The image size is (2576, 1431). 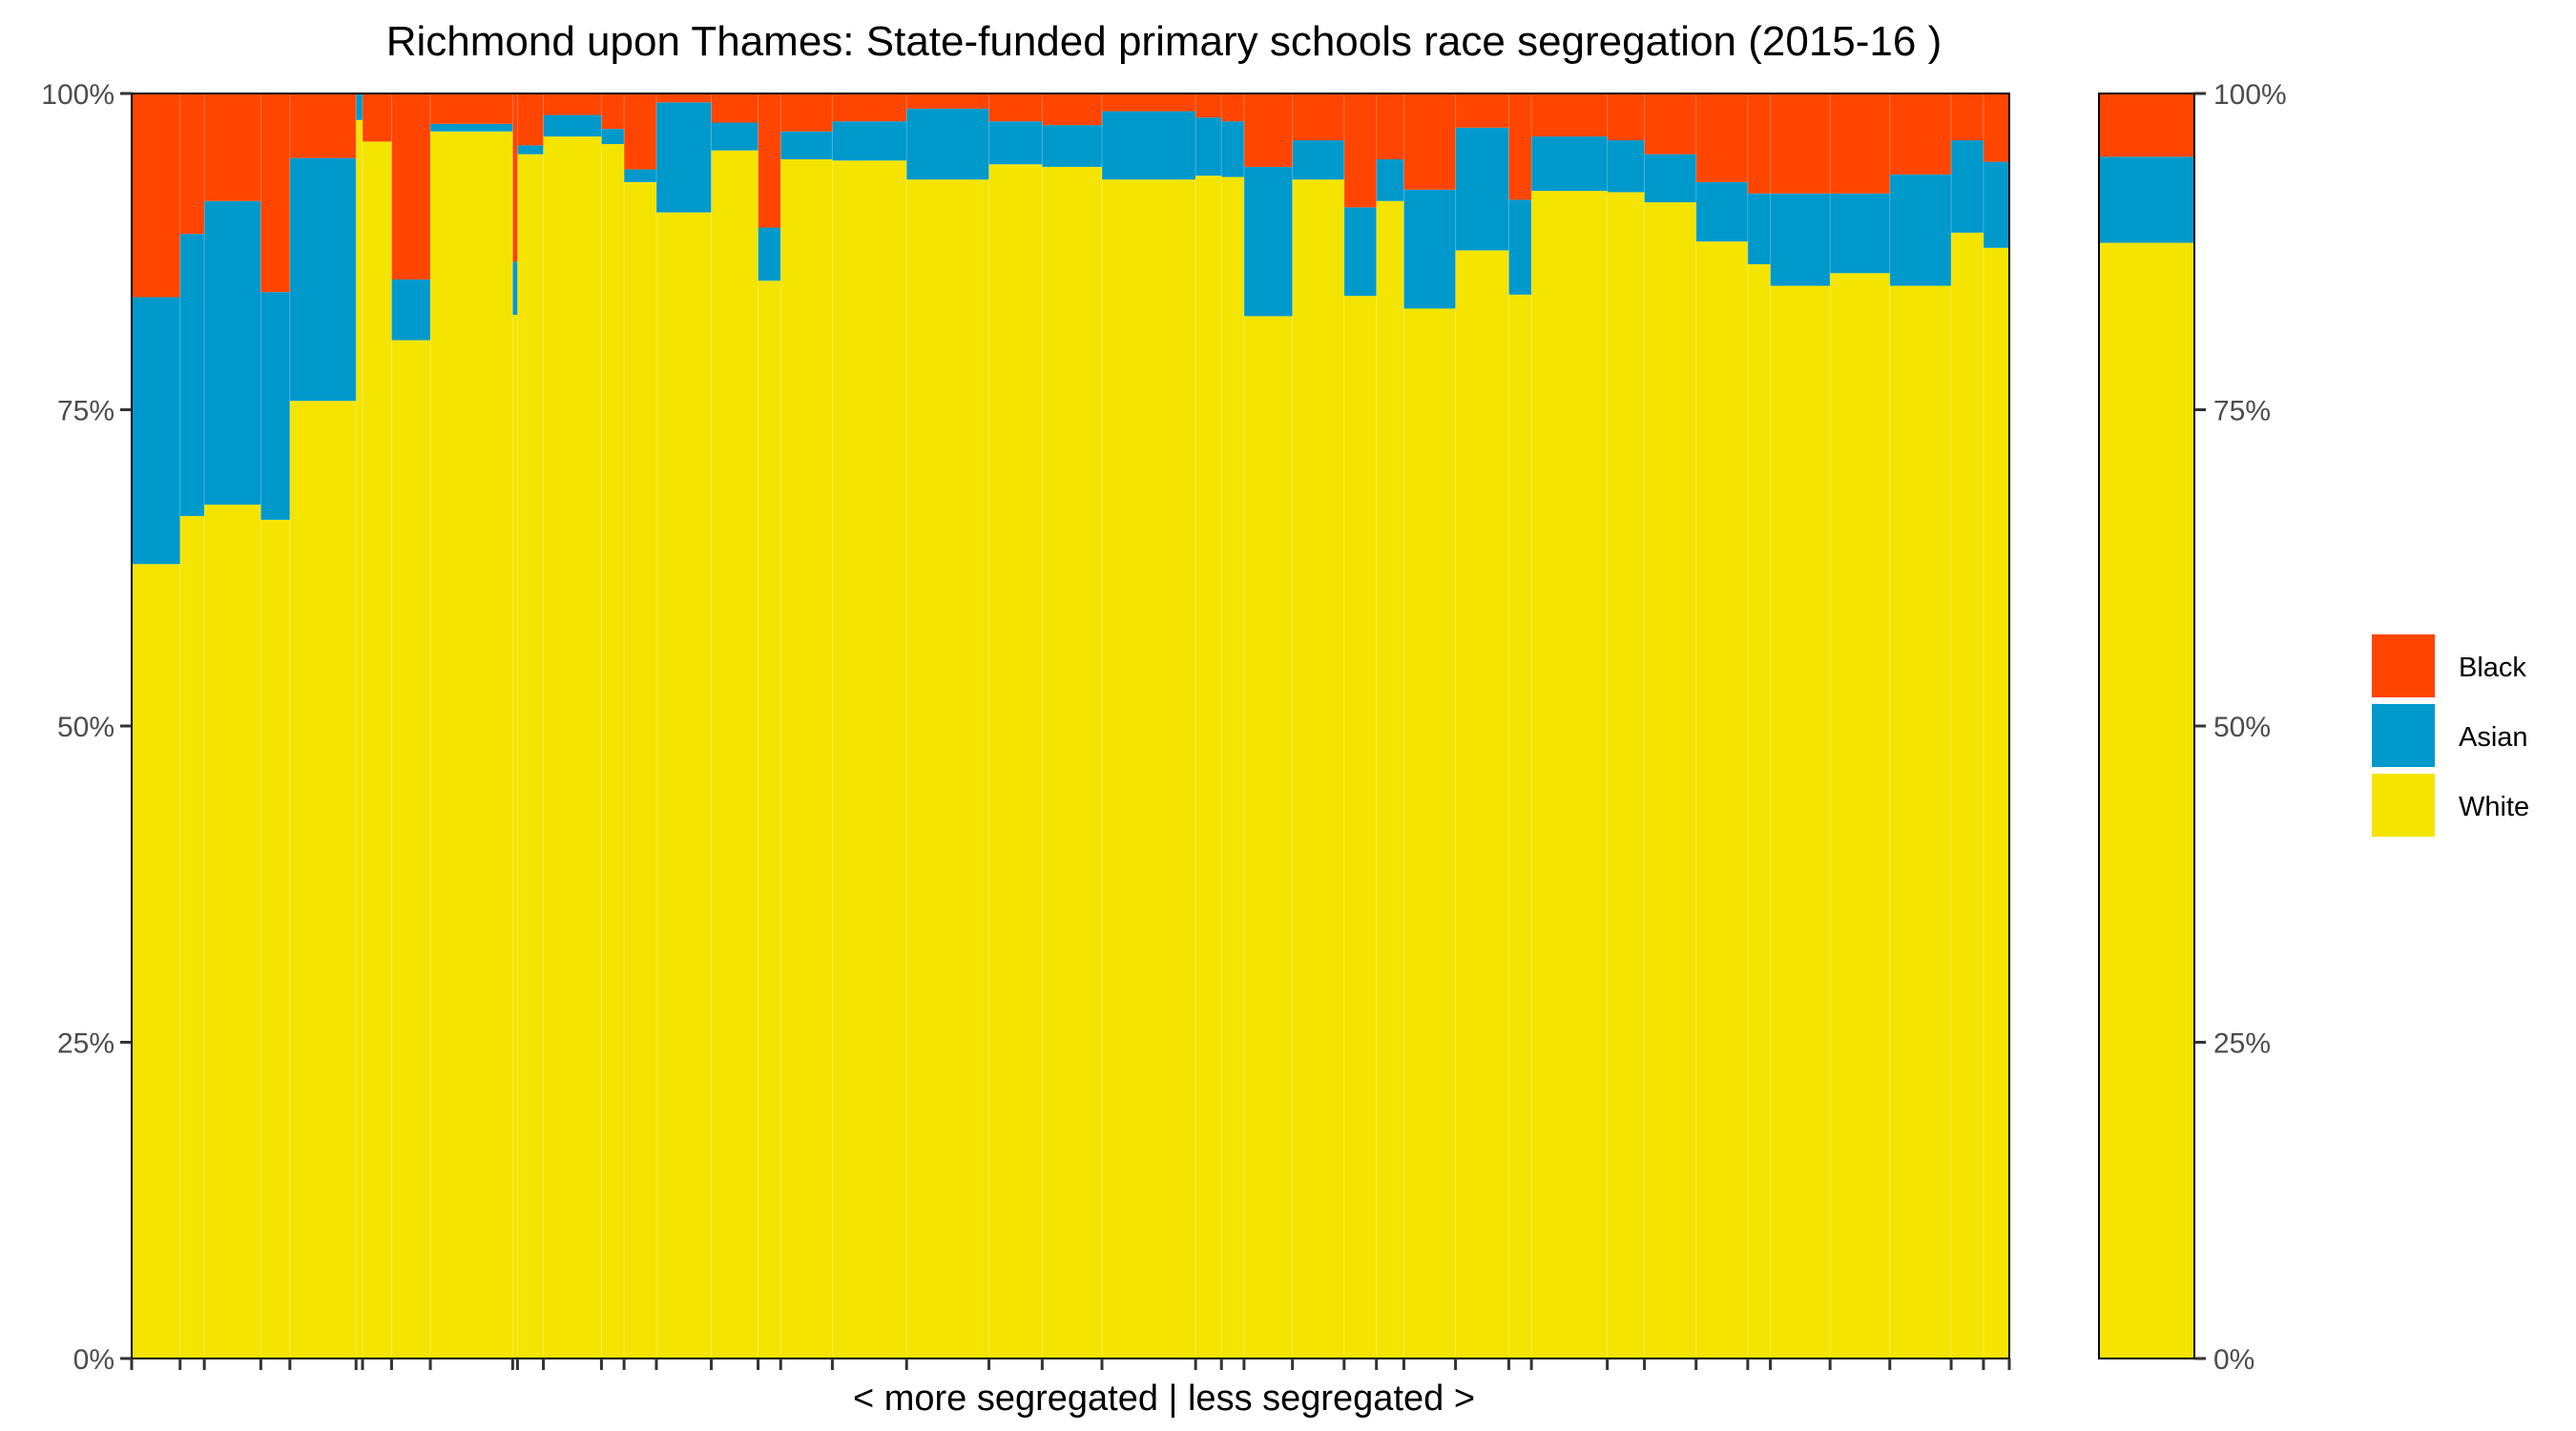 What do you see at coordinates (86, 727) in the screenshot?
I see `y-axis-left: 0% 25% 50% 75% 100%` at bounding box center [86, 727].